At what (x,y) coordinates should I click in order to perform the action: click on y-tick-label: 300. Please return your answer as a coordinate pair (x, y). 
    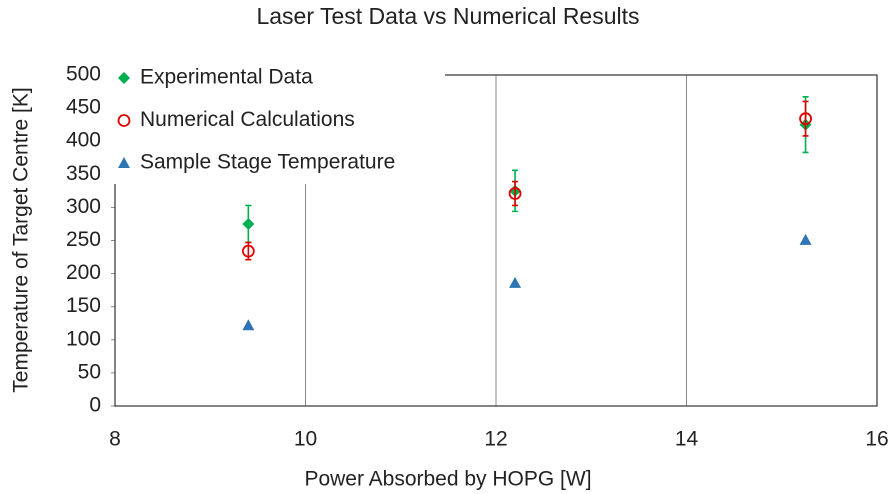
    Looking at the image, I should click on (83, 206).